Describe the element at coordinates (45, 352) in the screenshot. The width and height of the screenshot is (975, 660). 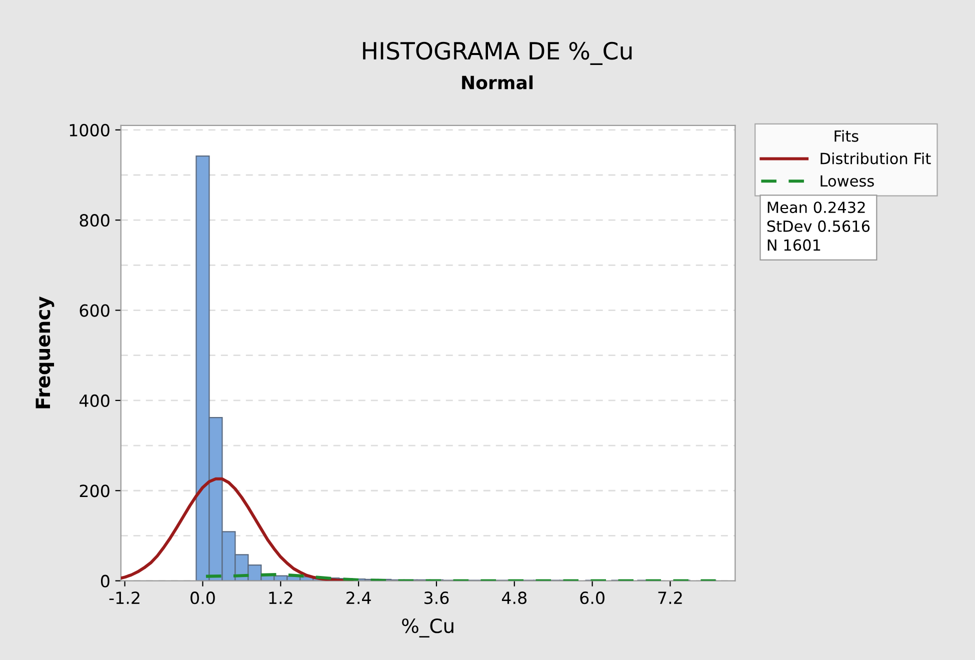
I see `y-axis-title: Frequency` at that location.